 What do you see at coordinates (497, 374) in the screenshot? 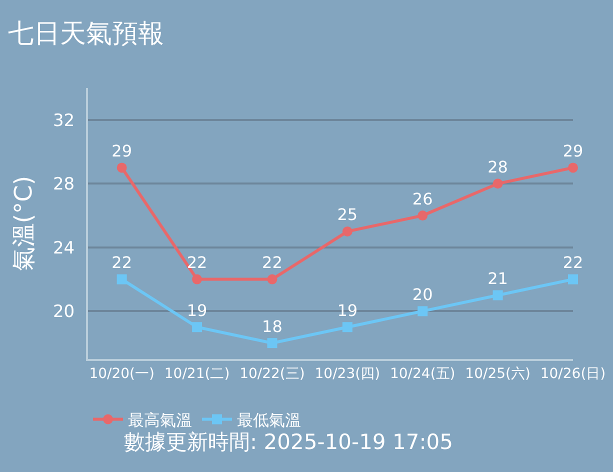
I see `x-tick-label: 10/25(六)` at bounding box center [497, 374].